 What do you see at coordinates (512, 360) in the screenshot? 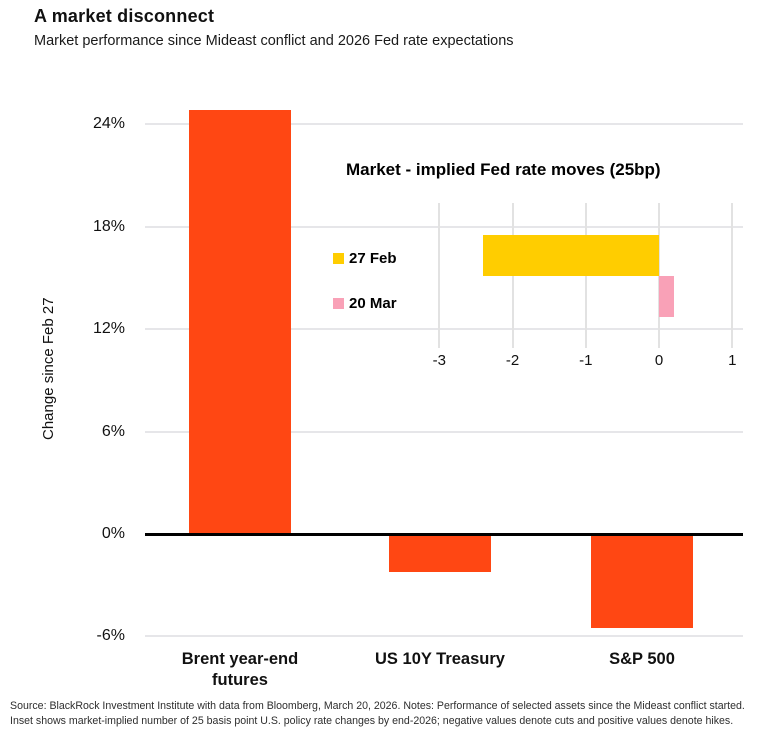
I see `inset-x-tick-label: -2` at bounding box center [512, 360].